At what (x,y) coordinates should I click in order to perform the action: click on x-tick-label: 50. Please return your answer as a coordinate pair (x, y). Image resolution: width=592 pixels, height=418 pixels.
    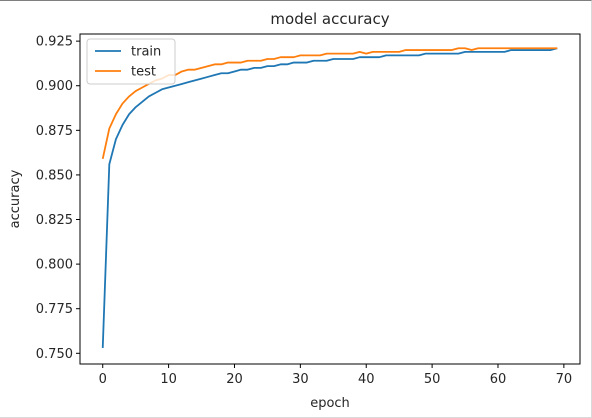
    Looking at the image, I should click on (432, 379).